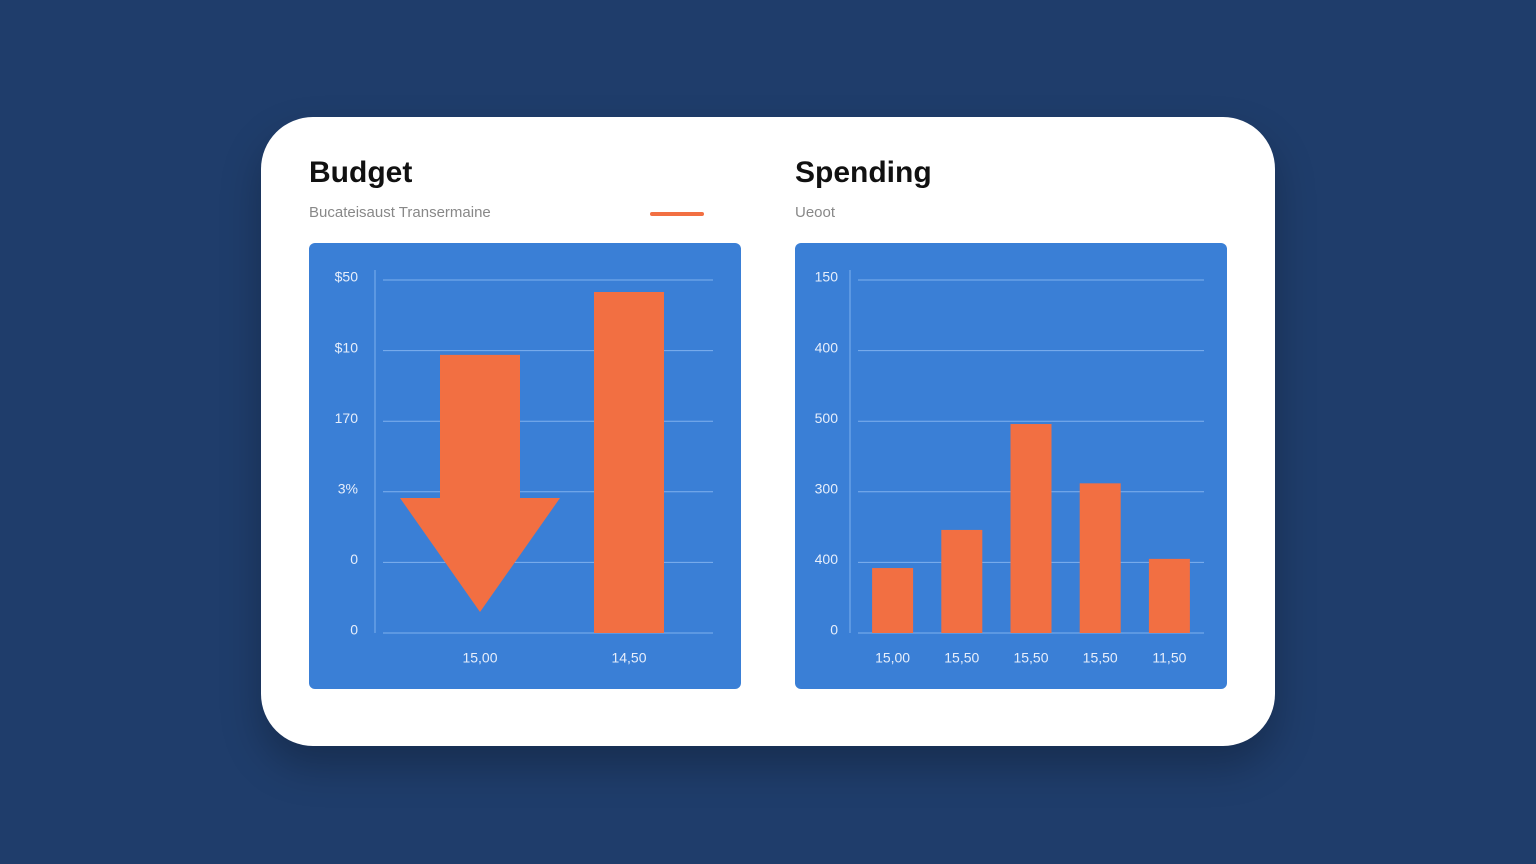 The width and height of the screenshot is (1536, 864). Describe the element at coordinates (480, 483) in the screenshot. I see `arrow-bar` at that location.